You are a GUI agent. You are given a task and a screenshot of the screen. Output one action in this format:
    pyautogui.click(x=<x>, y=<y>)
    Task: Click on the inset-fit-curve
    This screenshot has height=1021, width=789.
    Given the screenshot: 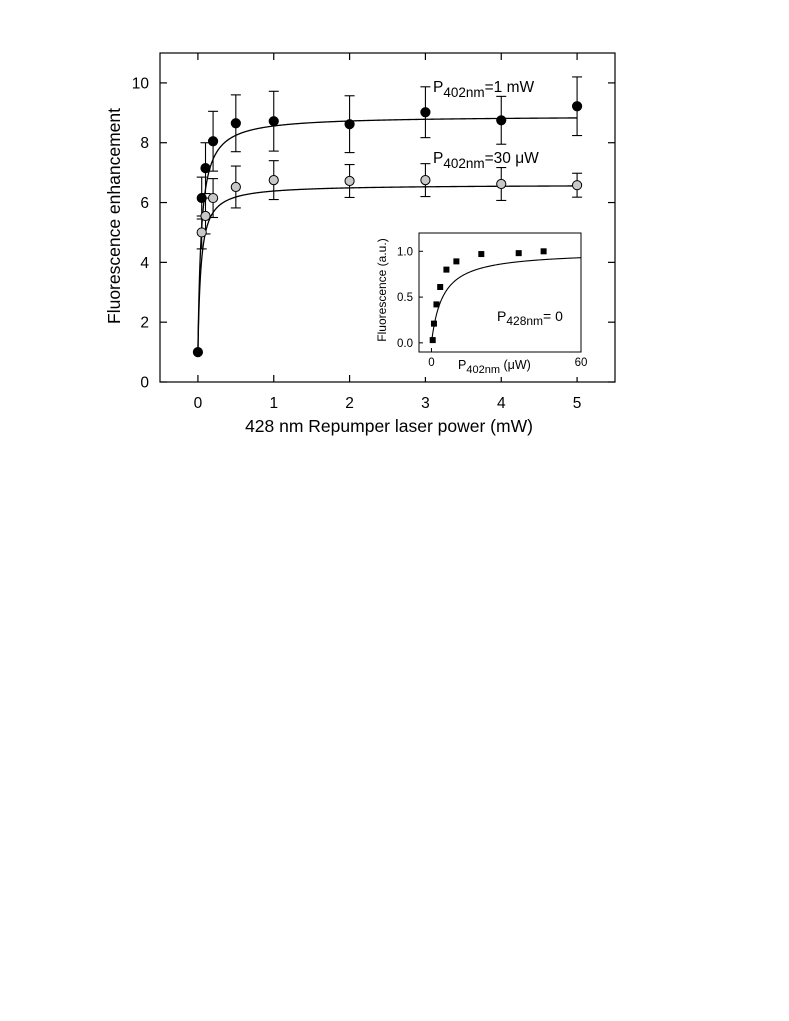 What is the action you would take?
    pyautogui.click(x=506, y=300)
    